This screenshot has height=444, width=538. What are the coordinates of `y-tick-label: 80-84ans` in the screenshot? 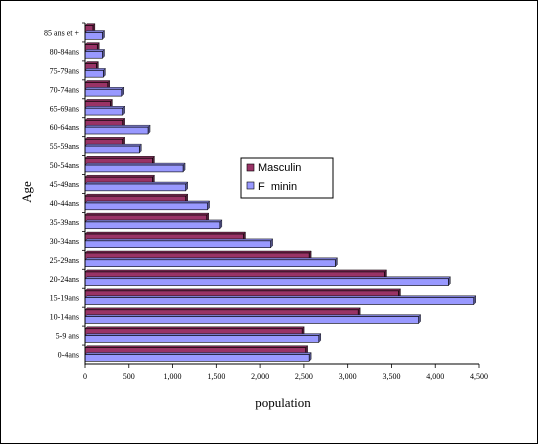 It's located at (64, 51).